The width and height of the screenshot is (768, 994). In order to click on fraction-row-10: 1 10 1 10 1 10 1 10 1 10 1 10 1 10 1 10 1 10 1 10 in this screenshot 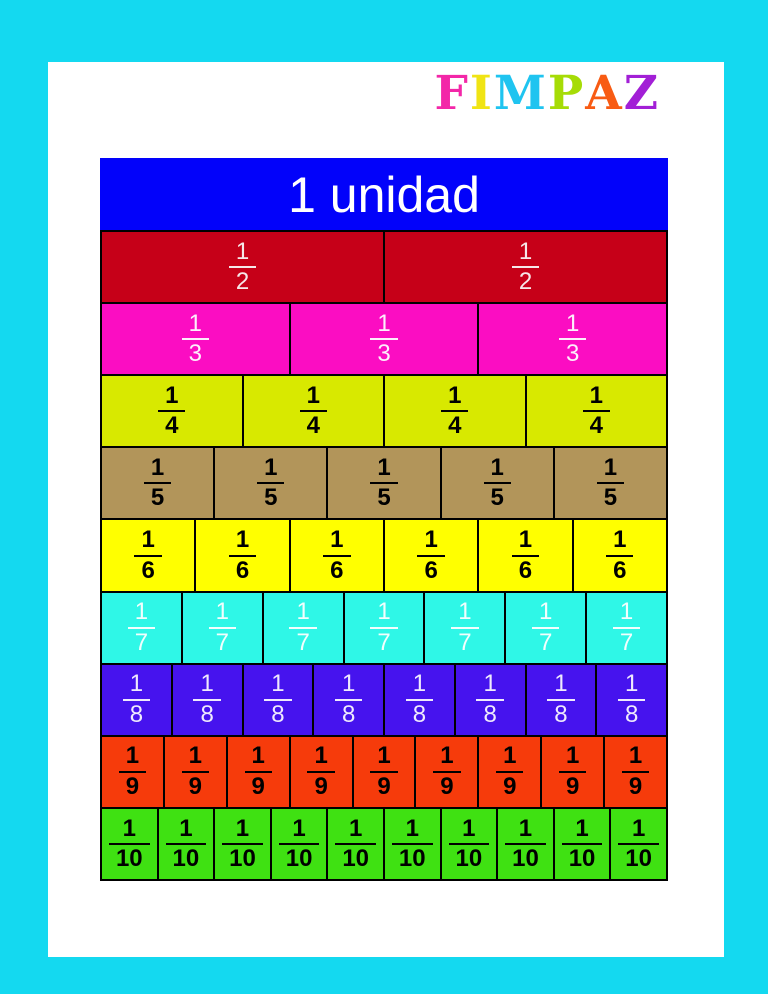, I will do `click(384, 843)`.